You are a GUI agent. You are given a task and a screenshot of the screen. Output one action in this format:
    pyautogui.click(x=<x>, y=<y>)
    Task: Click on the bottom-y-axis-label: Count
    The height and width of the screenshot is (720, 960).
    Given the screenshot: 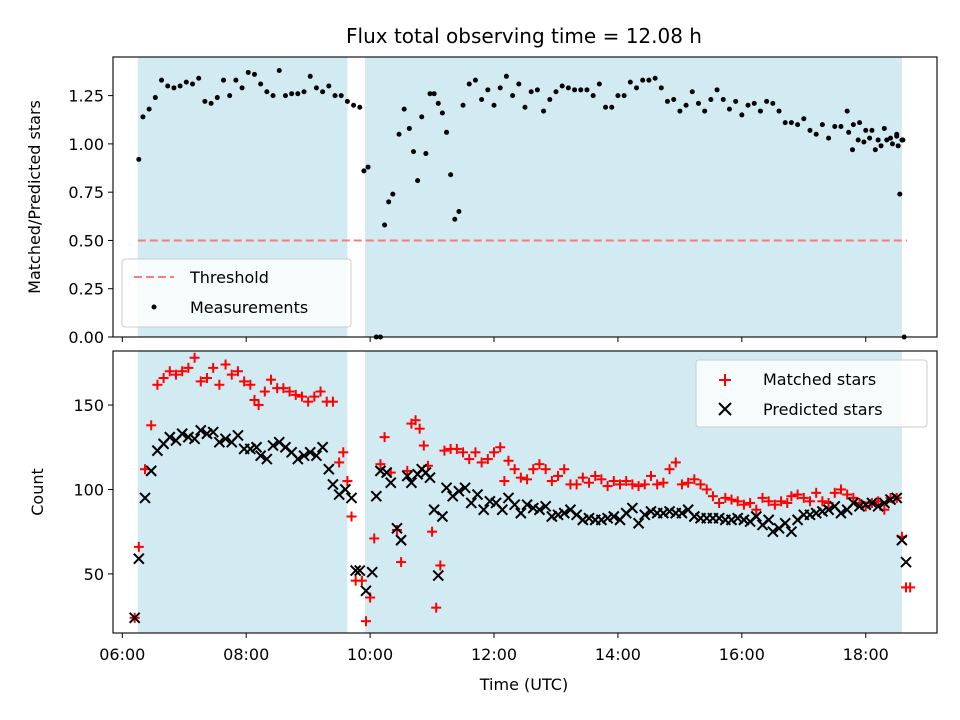 What is the action you would take?
    pyautogui.click(x=37, y=492)
    